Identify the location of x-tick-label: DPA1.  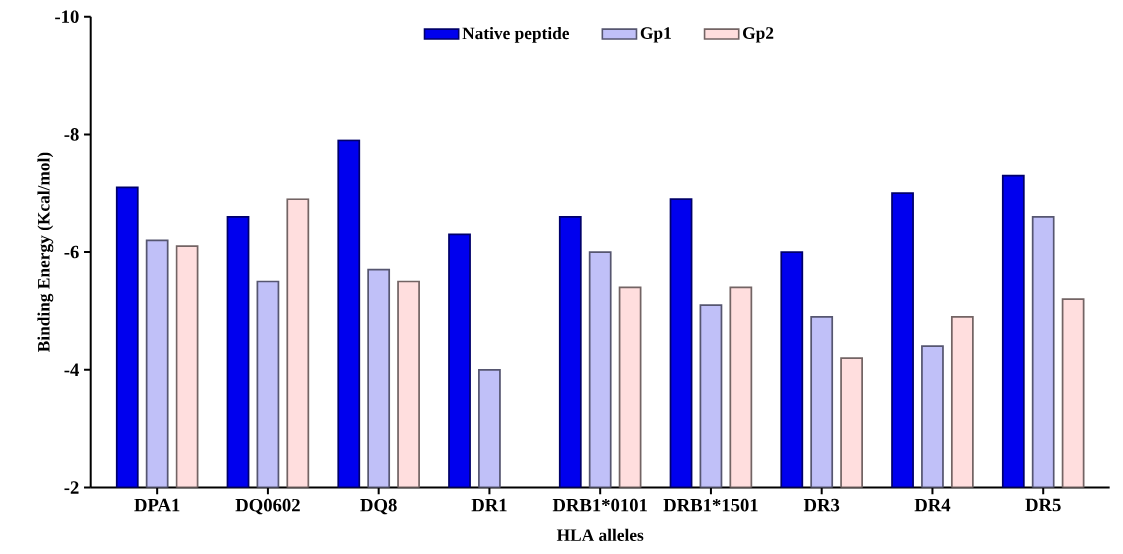
(157, 505).